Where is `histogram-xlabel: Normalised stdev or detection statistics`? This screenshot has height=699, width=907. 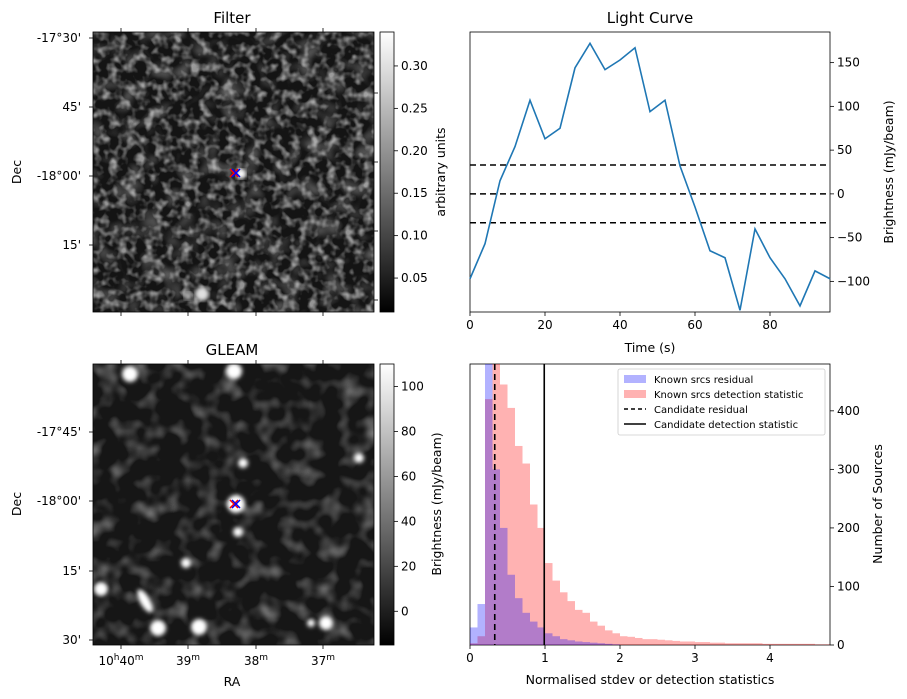
histogram-xlabel: Normalised stdev or detection statistics is located at coordinates (650, 679).